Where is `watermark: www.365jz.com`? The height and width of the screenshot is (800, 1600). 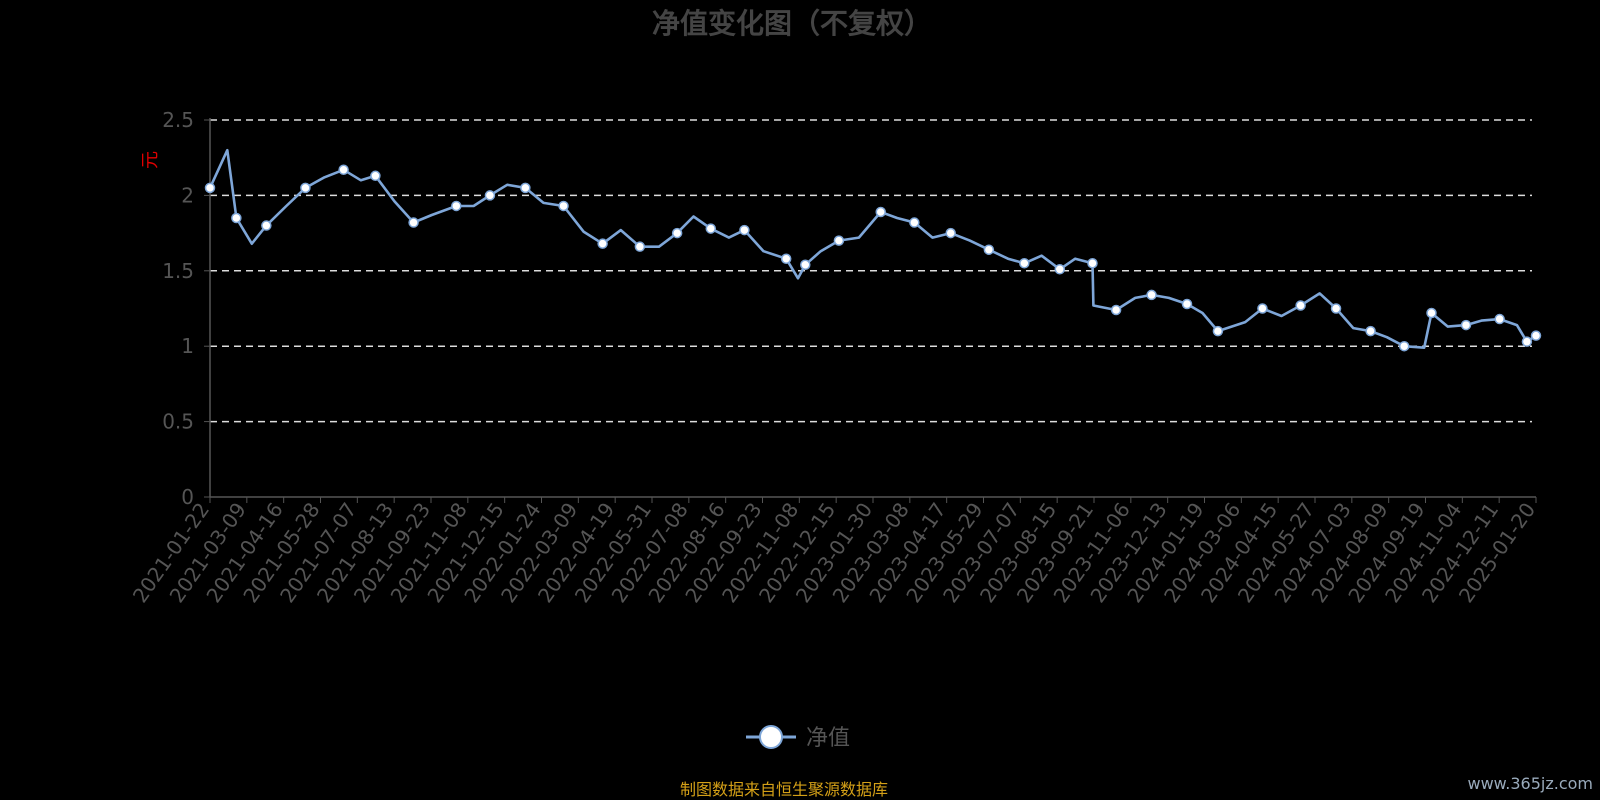
watermark: www.365jz.com is located at coordinates (1530, 783).